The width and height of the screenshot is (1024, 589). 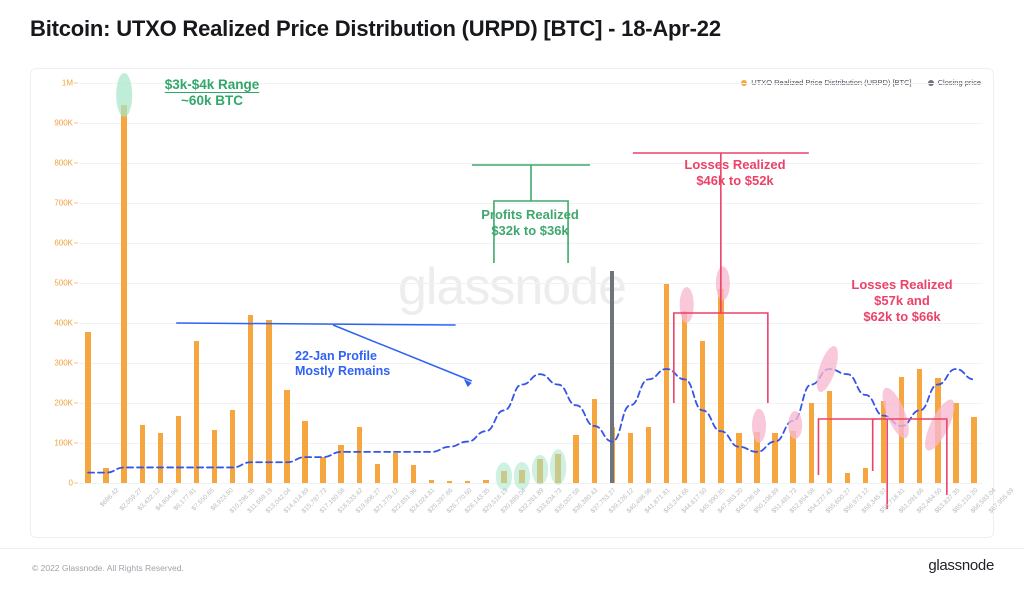 What do you see at coordinates (735, 180) in the screenshot?
I see `annotation-line: $46k to $52k` at bounding box center [735, 180].